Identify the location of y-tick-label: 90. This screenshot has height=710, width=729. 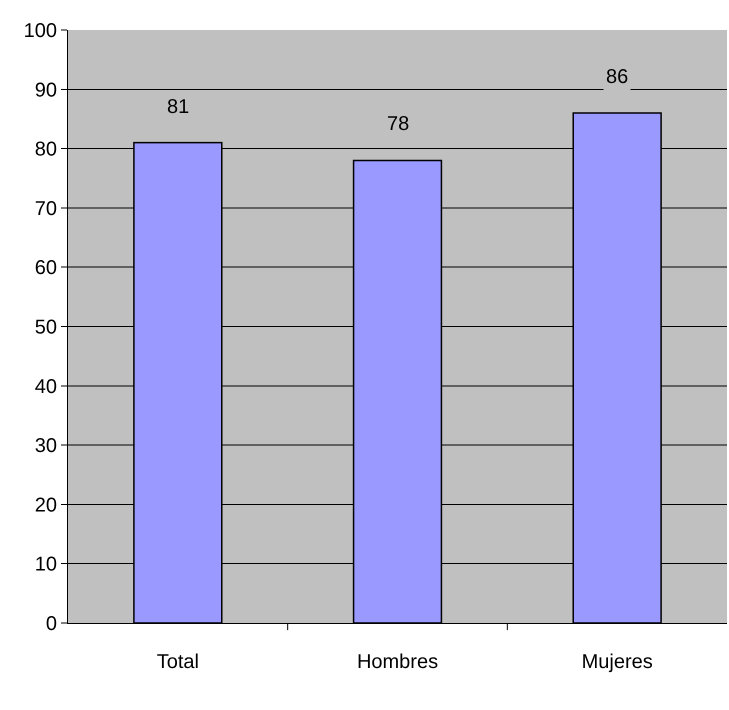
(45, 90).